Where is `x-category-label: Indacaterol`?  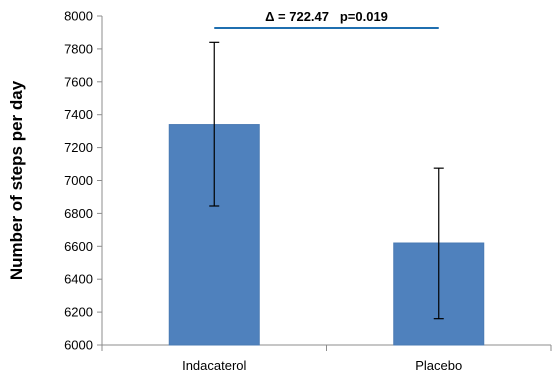
x-category-label: Indacaterol is located at coordinates (214, 365).